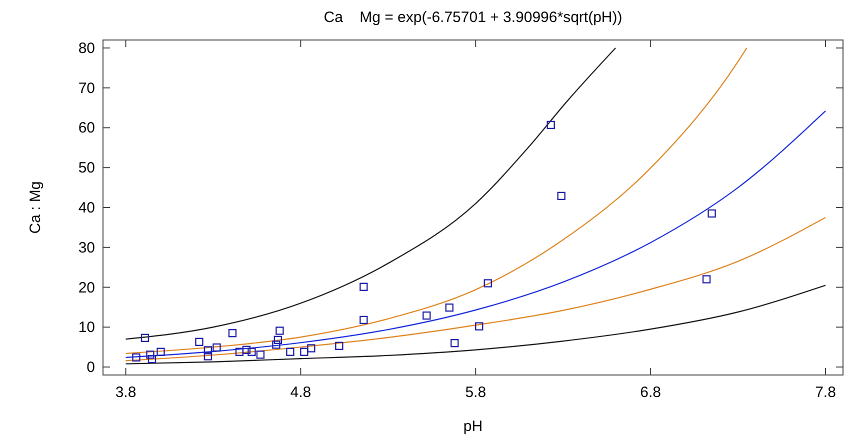 Image resolution: width=854 pixels, height=443 pixels. Describe the element at coordinates (90, 367) in the screenshot. I see `y-tick-label: 0` at that location.